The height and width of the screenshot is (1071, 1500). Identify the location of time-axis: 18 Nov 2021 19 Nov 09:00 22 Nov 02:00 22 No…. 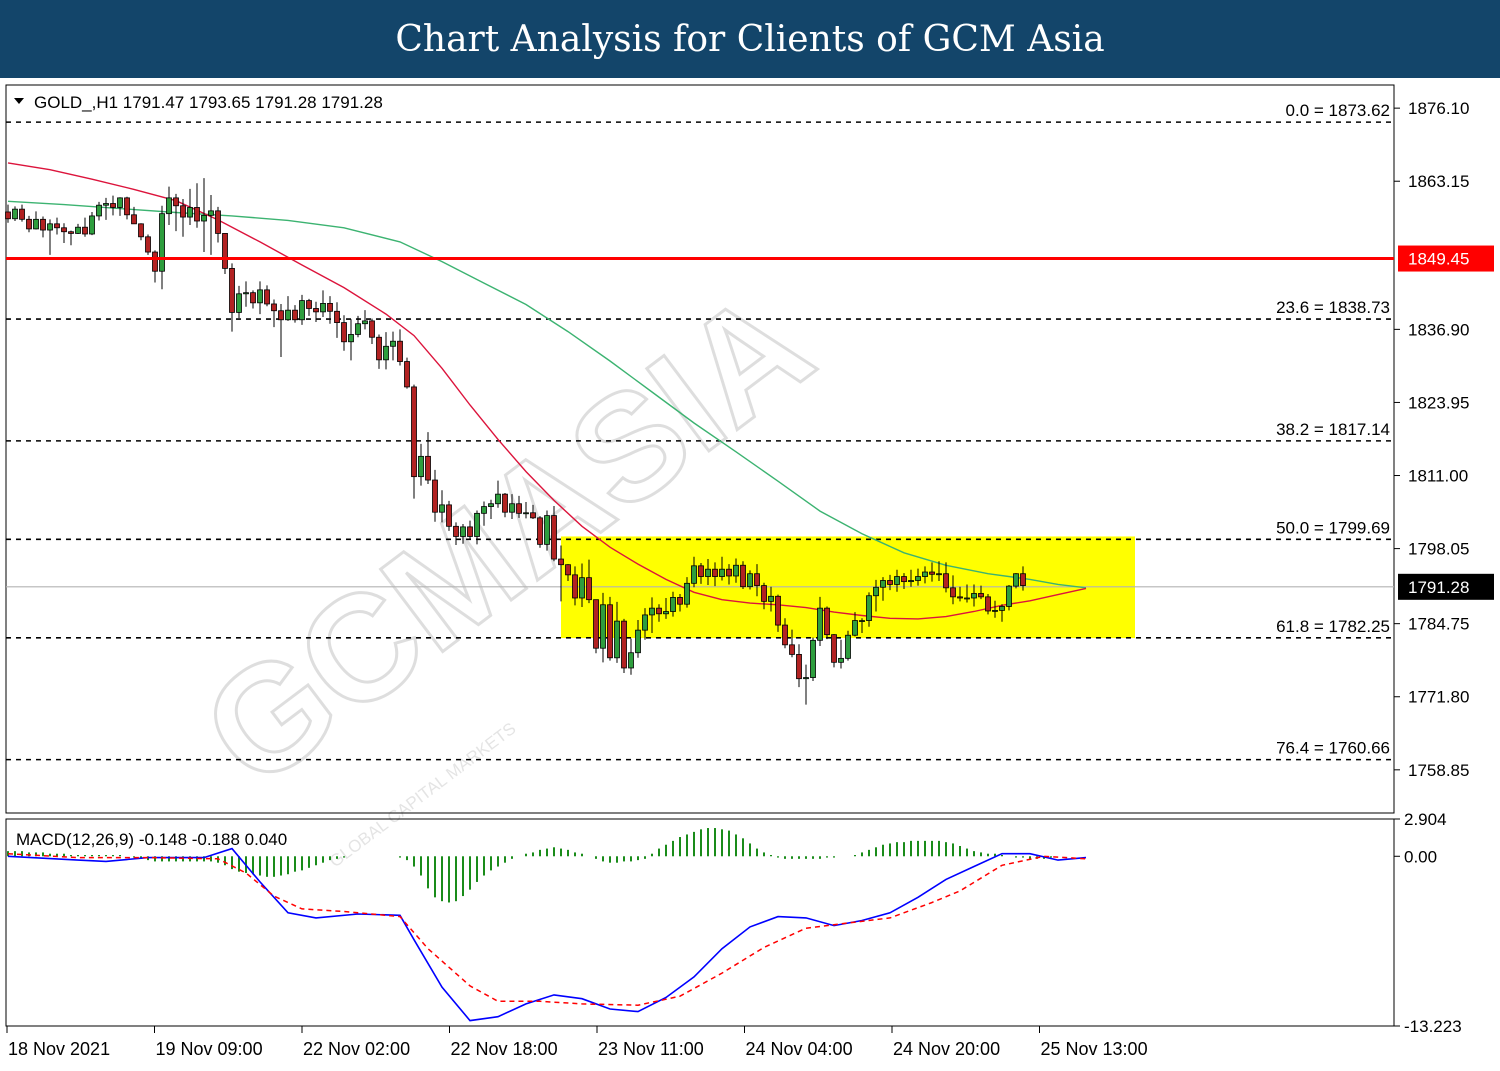
(577, 1042).